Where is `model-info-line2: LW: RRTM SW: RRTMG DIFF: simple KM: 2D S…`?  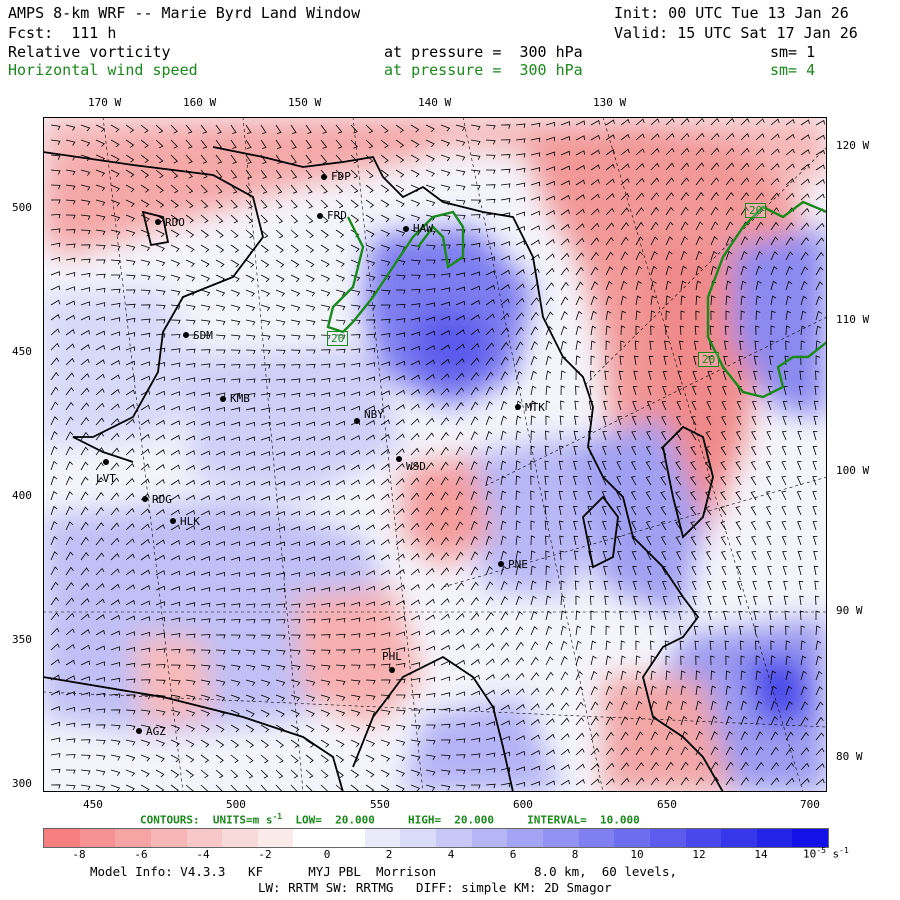 model-info-line2: LW: RRTM SW: RRTMG DIFF: simple KM: 2D S… is located at coordinates (435, 887).